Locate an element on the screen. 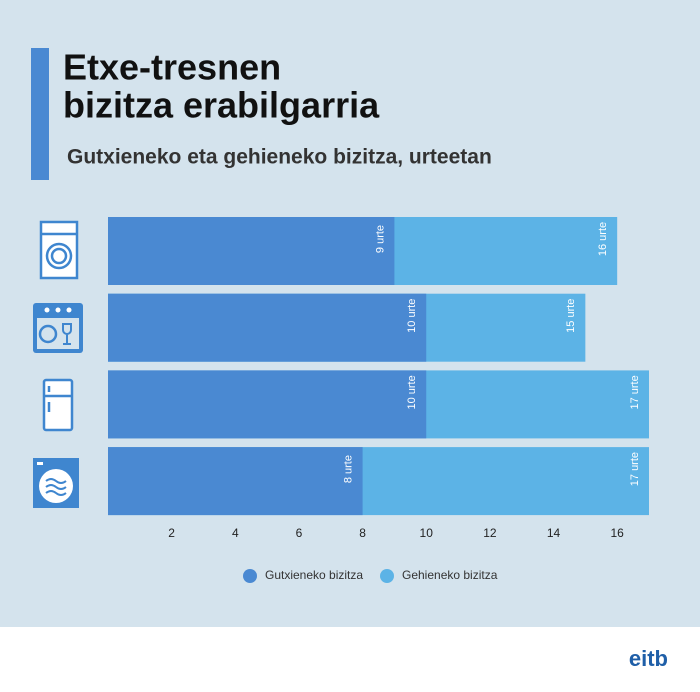  data-label: 15 urte is located at coordinates (571, 316).